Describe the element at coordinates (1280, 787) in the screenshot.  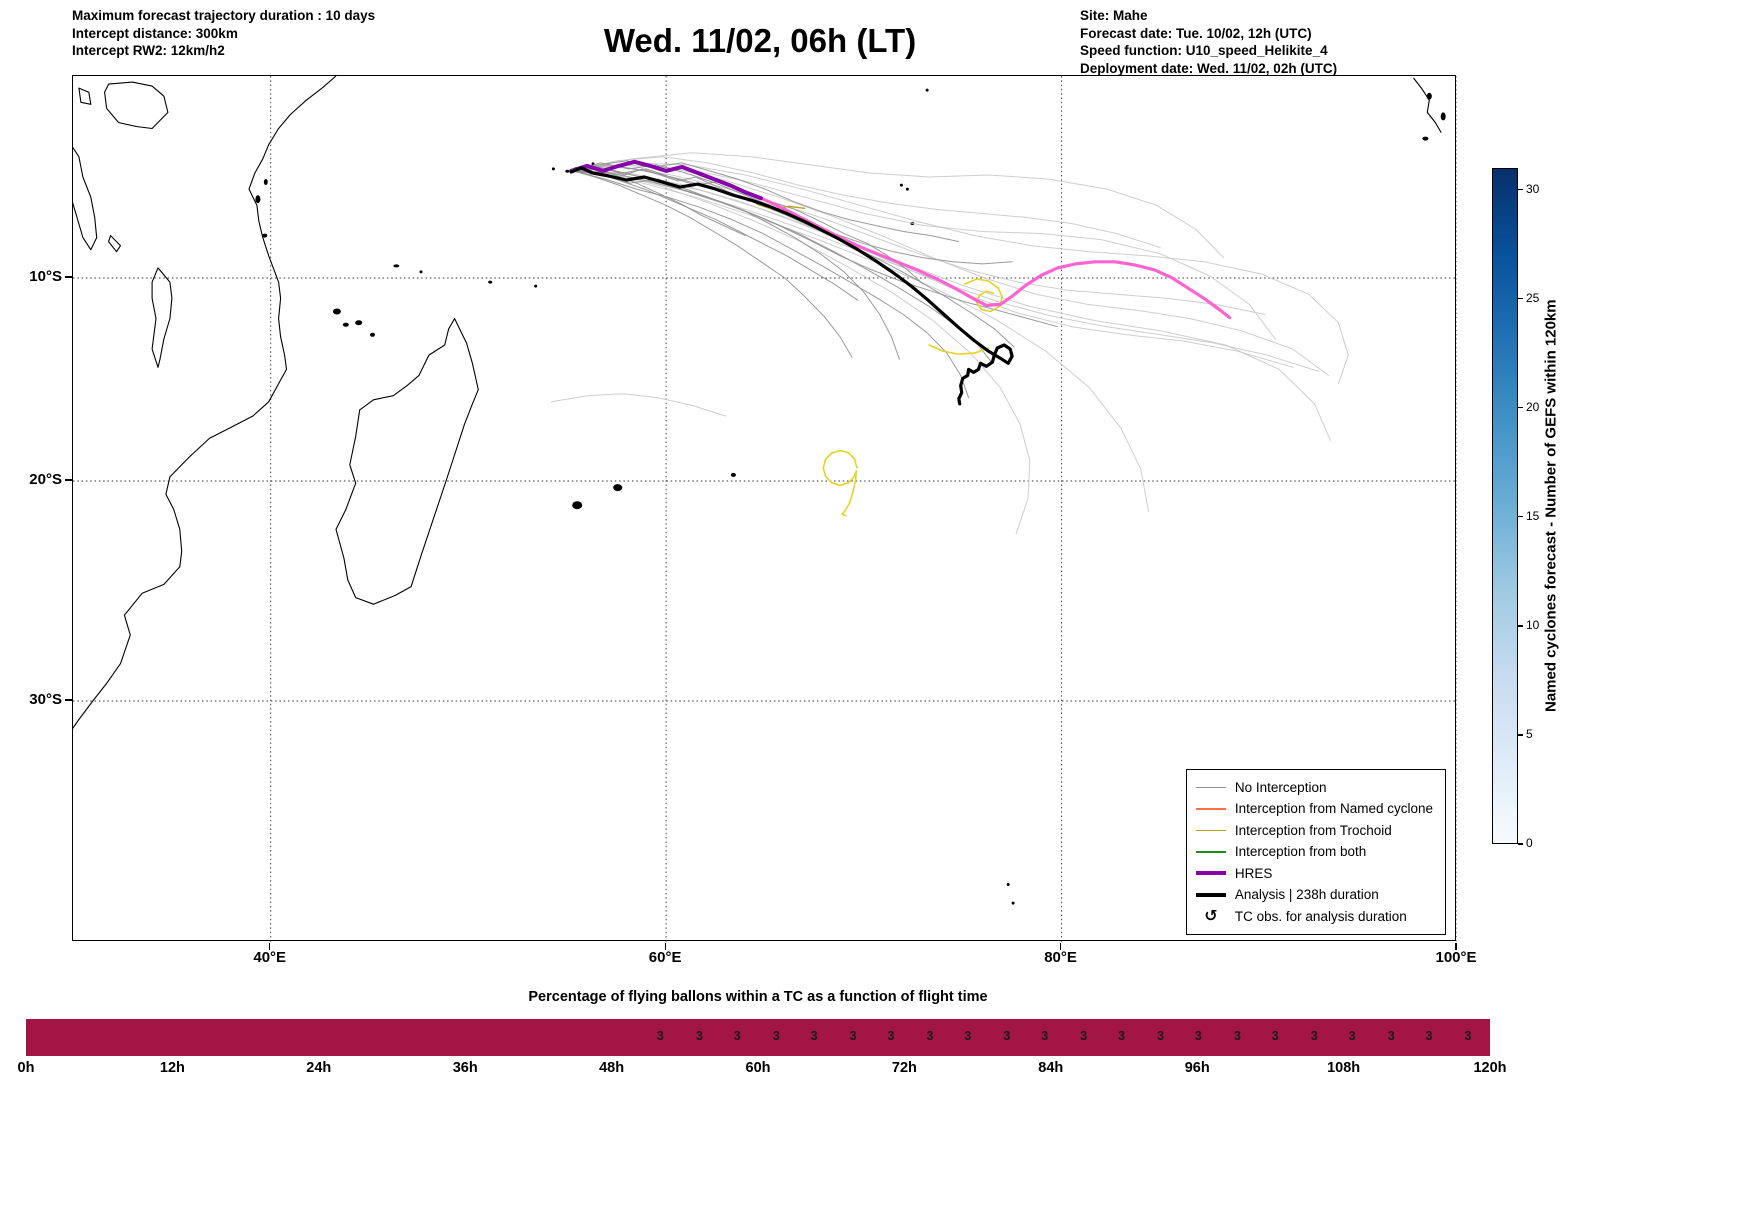
I see `legend-item-label: No Interception` at that location.